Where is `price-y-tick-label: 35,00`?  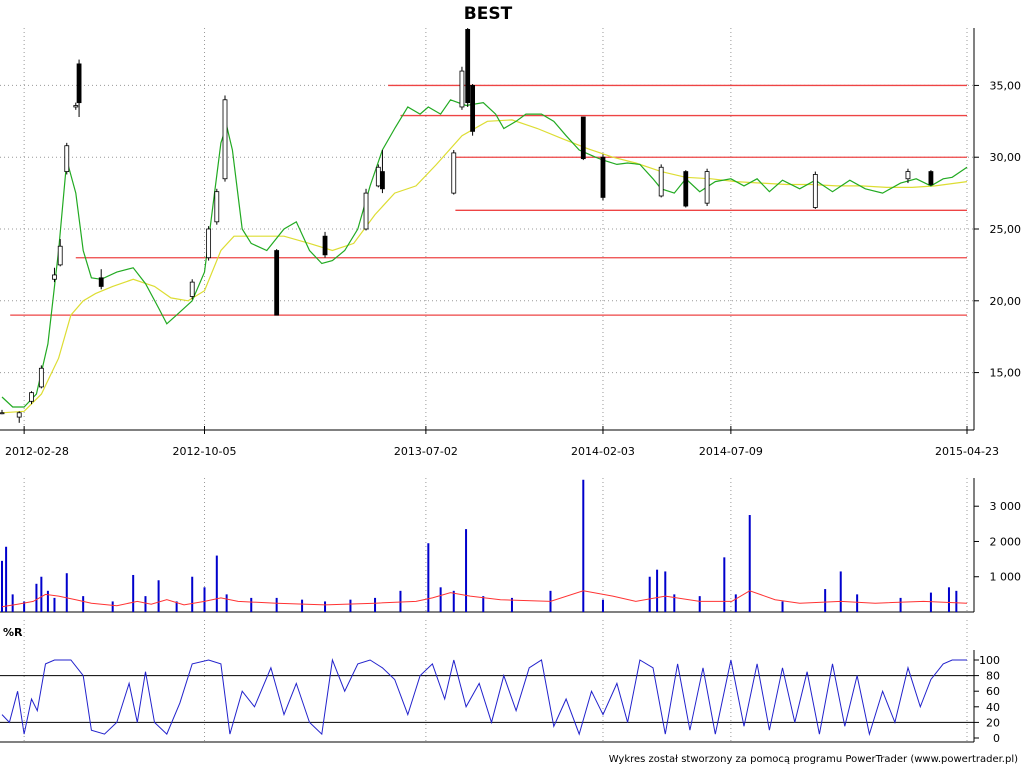
price-y-tick-label: 35,00 is located at coordinates (1006, 85).